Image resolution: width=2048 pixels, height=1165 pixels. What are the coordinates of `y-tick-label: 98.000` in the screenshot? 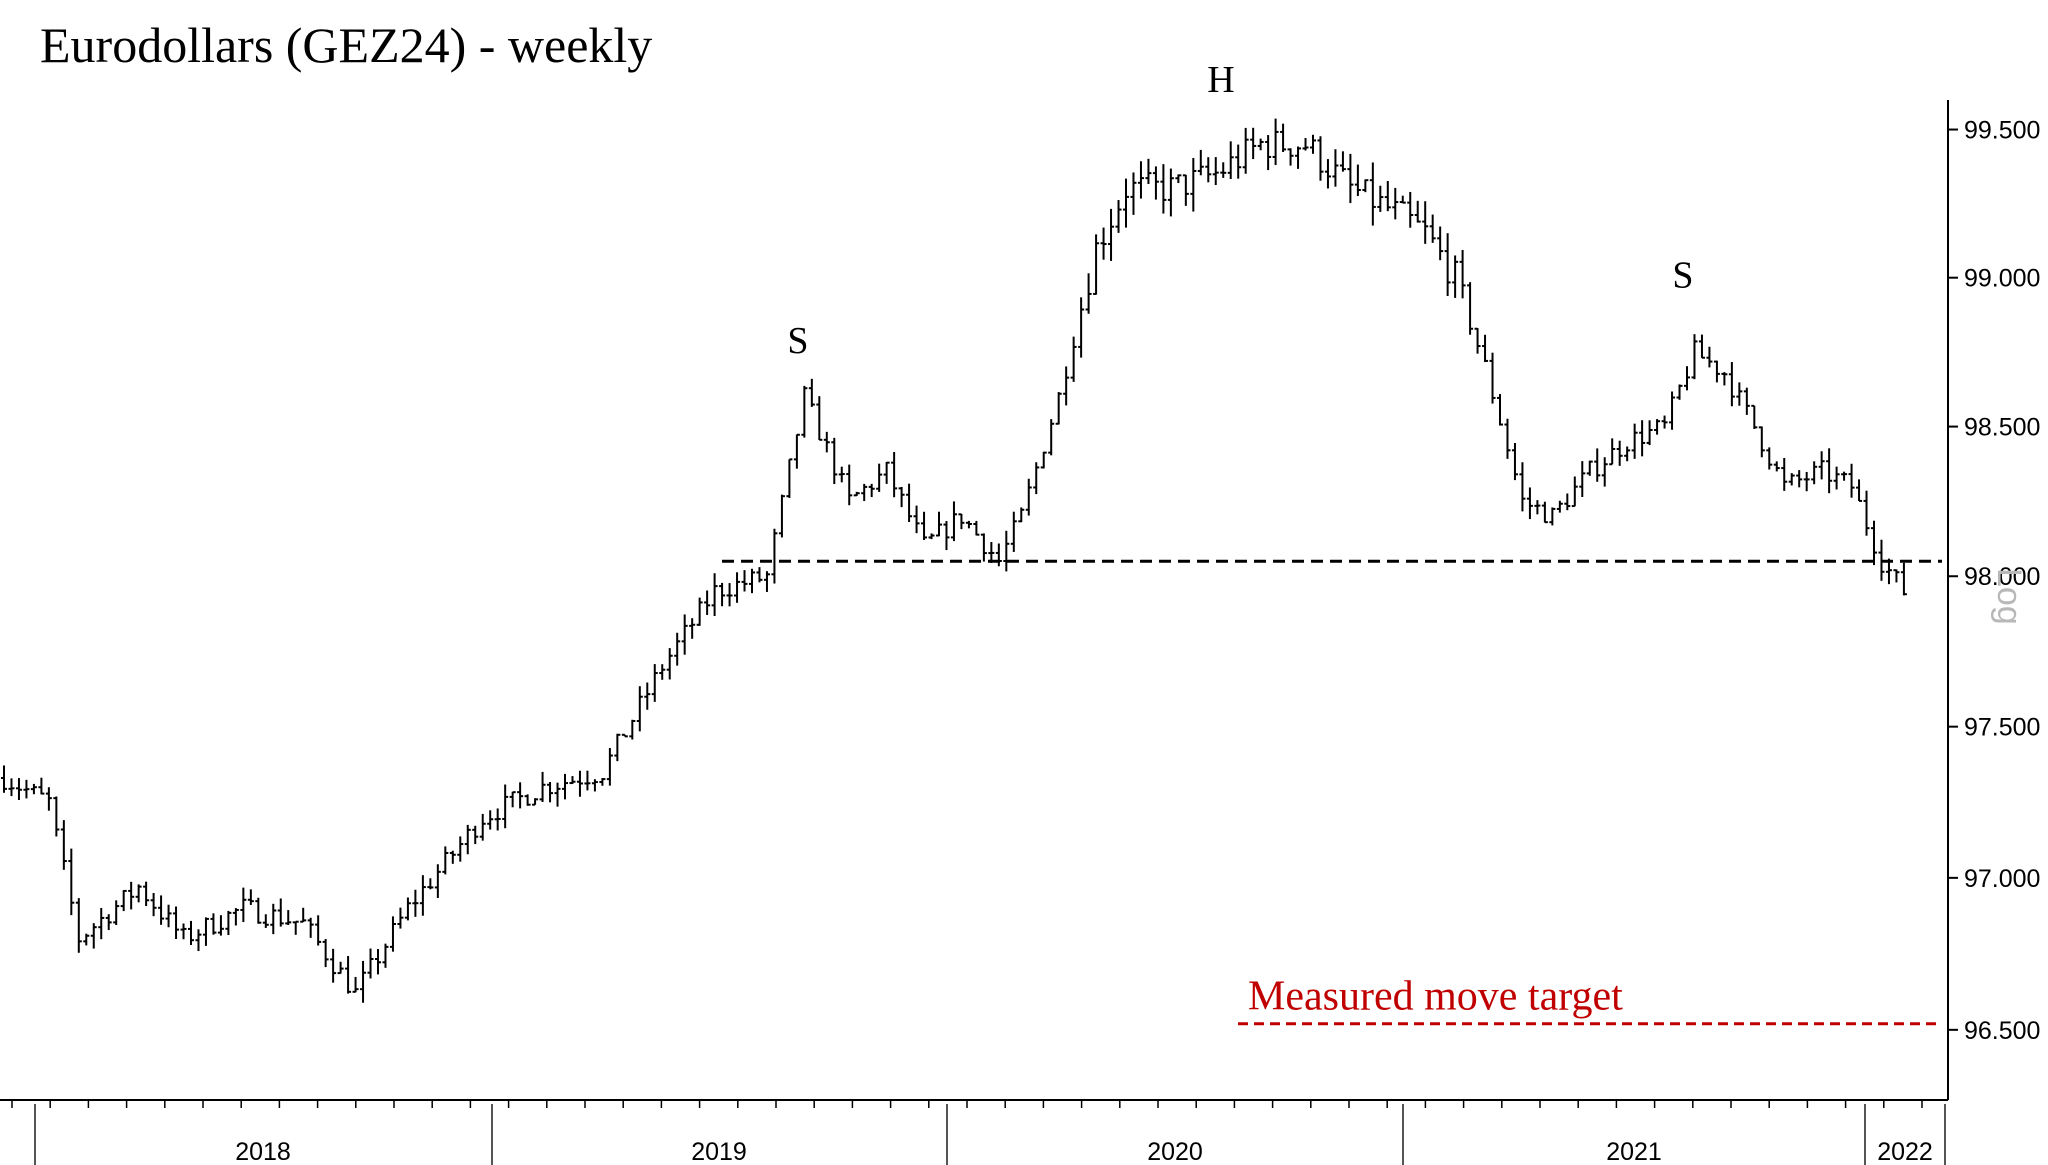 It's located at (2002, 577).